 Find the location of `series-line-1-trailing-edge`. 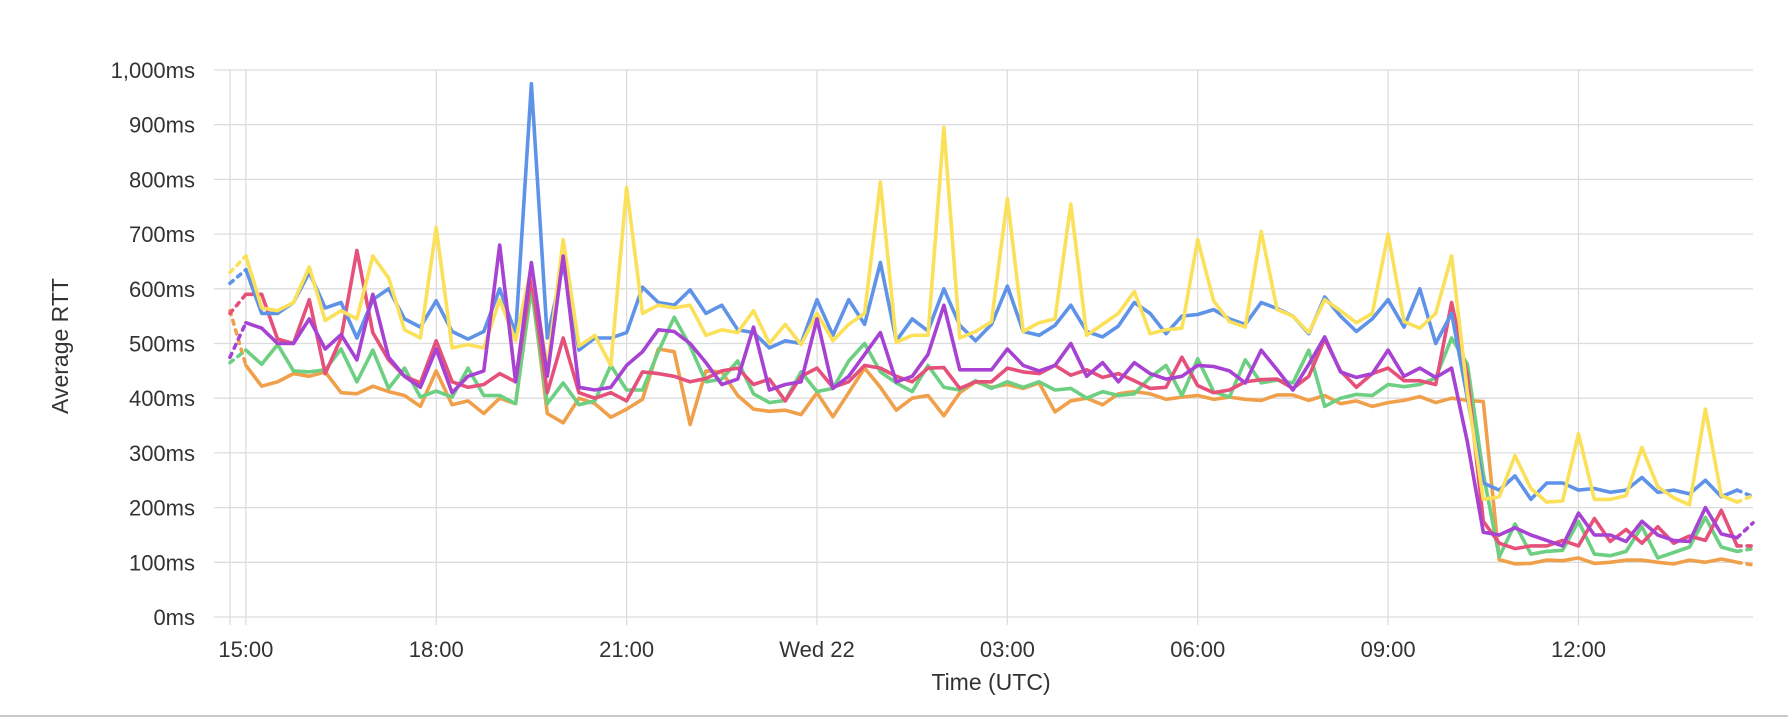

series-line-1-trailing-edge is located at coordinates (1745, 563).